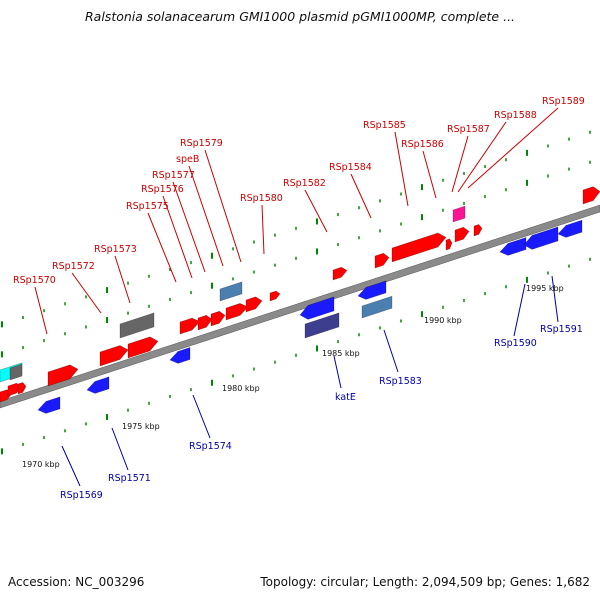 This screenshot has width=600, height=600. What do you see at coordinates (73, 266) in the screenshot?
I see `gene-label-rsp1572: RSp1572` at bounding box center [73, 266].